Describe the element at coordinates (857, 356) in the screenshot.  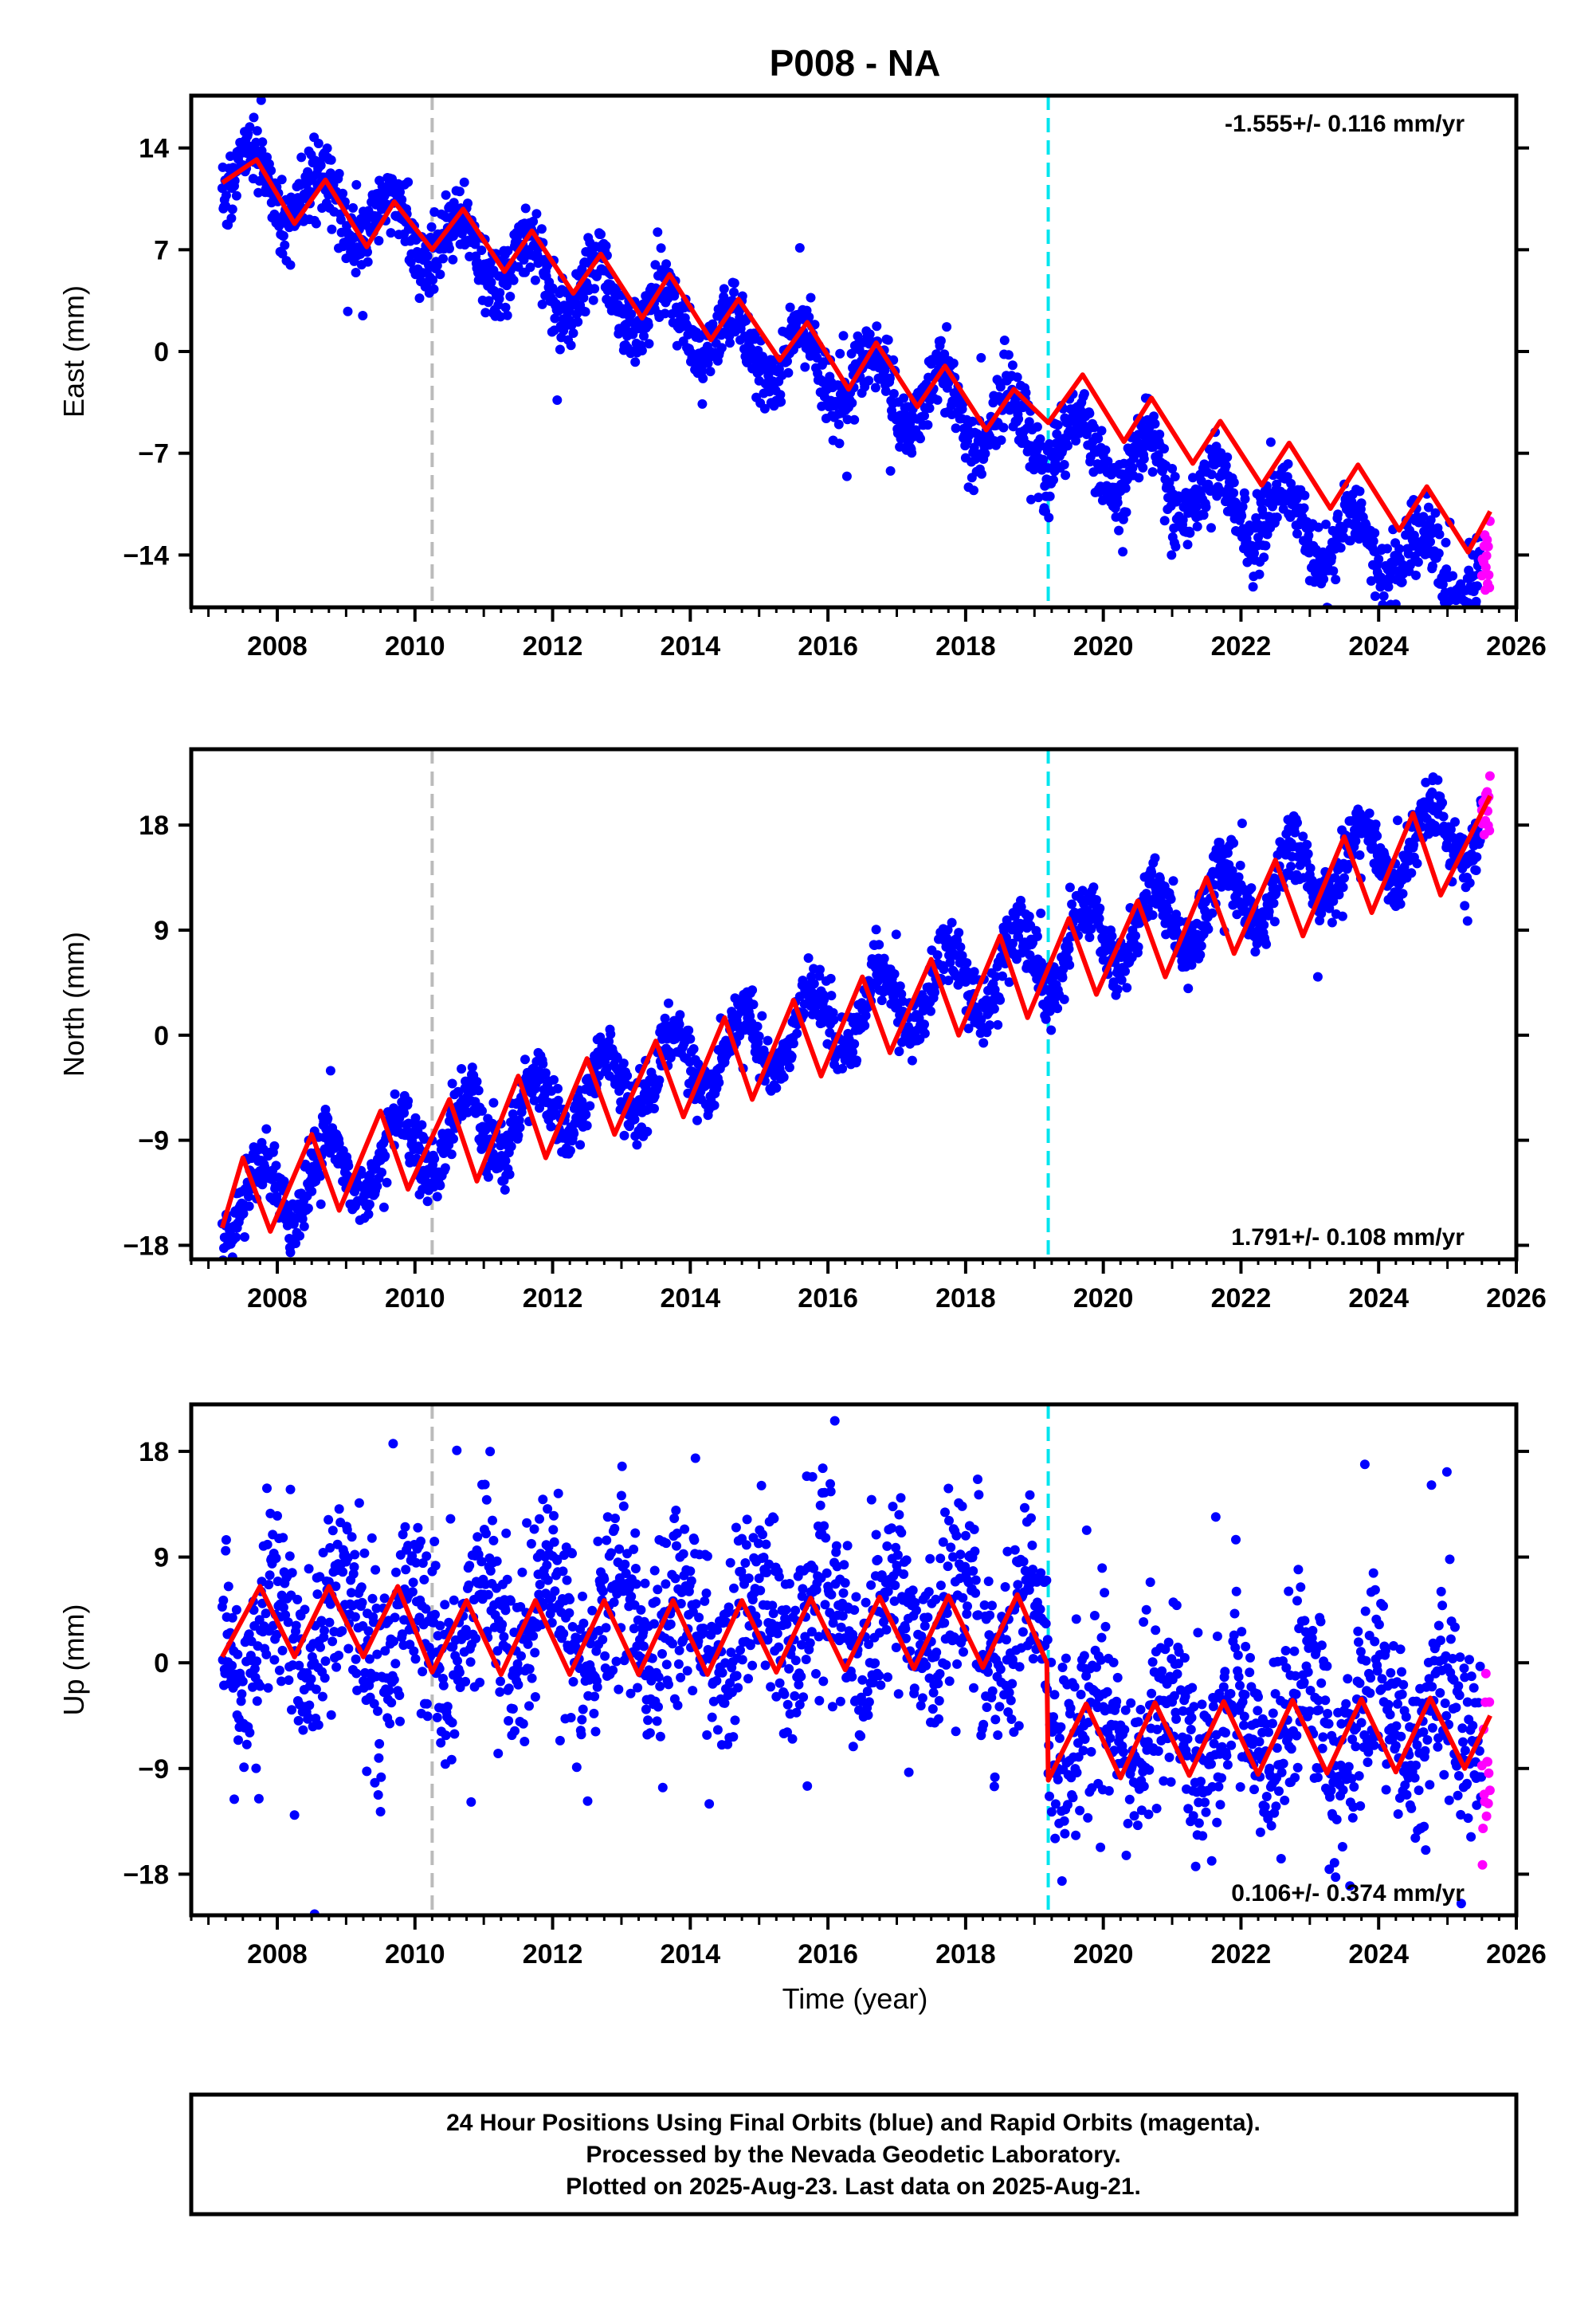
I see `east-model-curve` at that location.